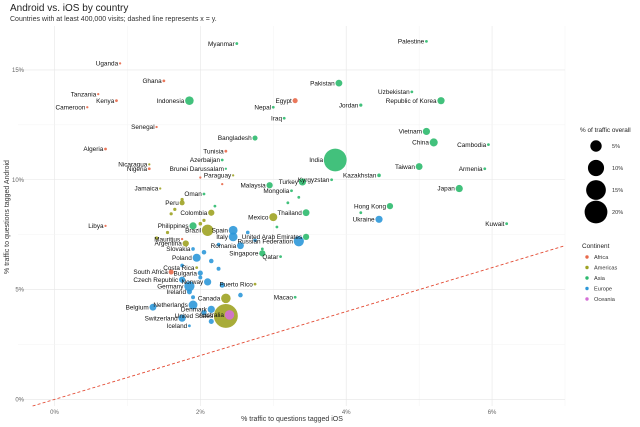 The height and width of the screenshot is (427, 640). I want to click on point-pakistan, so click(339, 83).